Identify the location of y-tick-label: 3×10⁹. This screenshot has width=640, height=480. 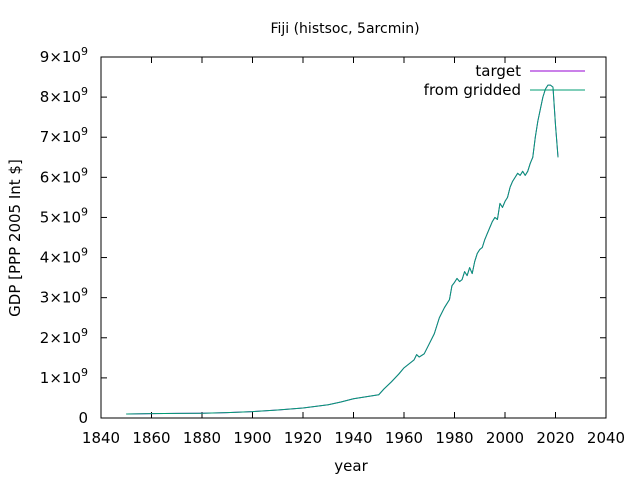
(64, 296).